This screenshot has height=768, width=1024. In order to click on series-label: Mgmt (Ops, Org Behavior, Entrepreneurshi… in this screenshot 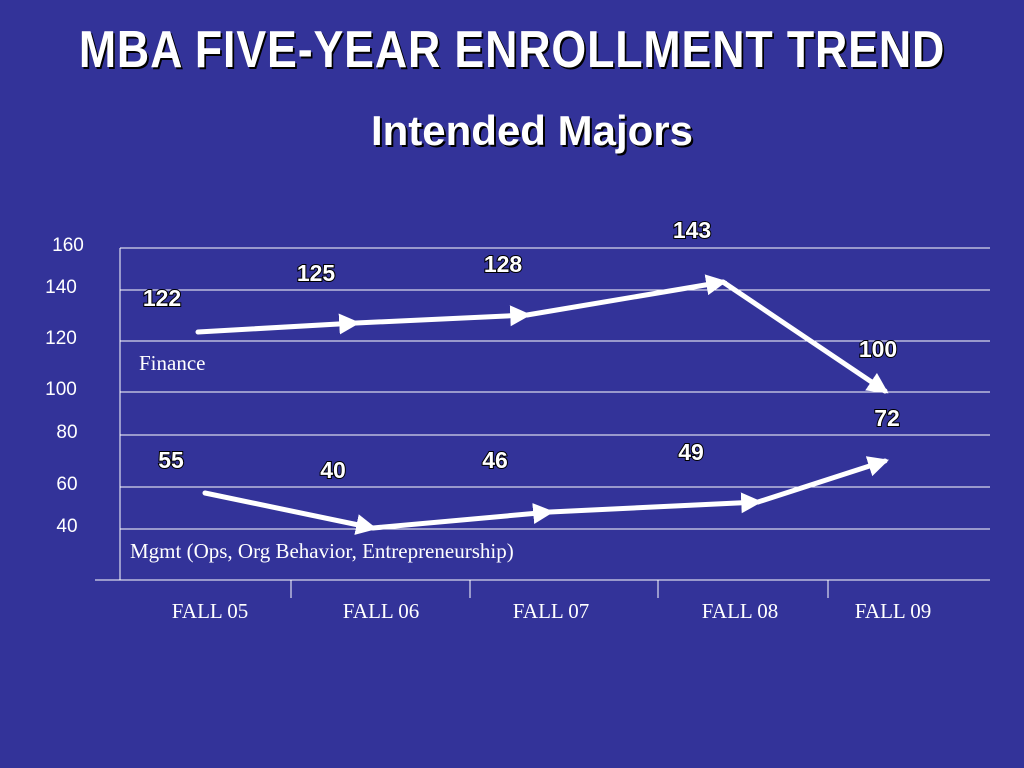, I will do `click(322, 551)`.